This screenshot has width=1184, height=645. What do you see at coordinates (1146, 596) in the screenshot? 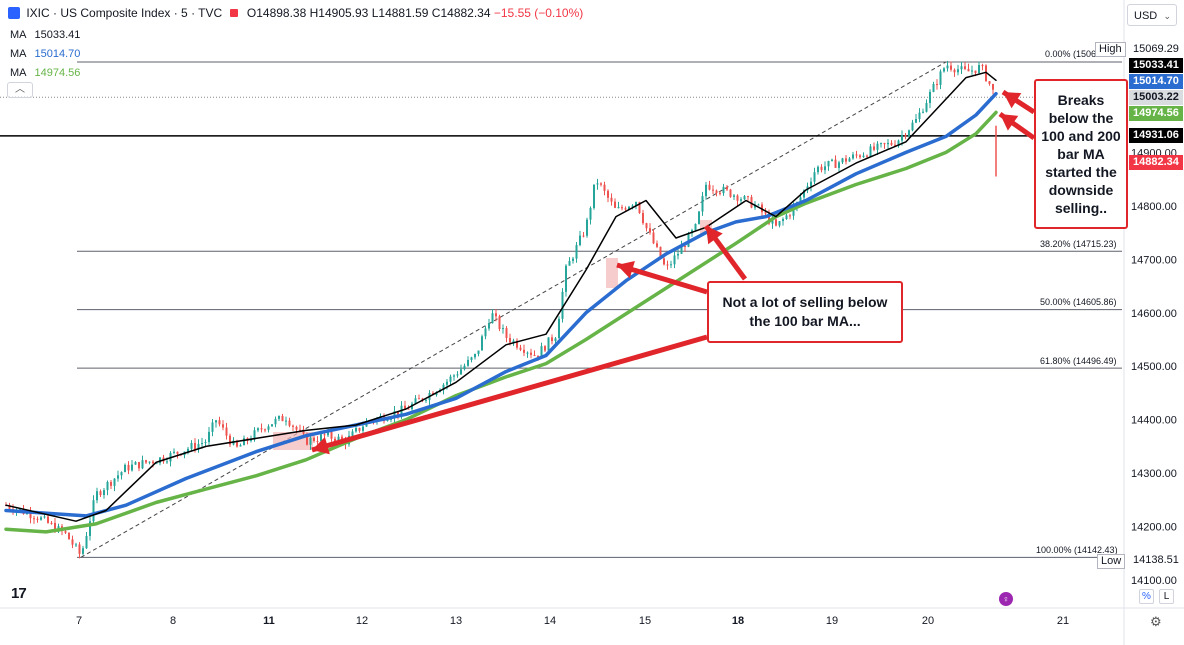
I see `percent-scale-button: %` at bounding box center [1146, 596].